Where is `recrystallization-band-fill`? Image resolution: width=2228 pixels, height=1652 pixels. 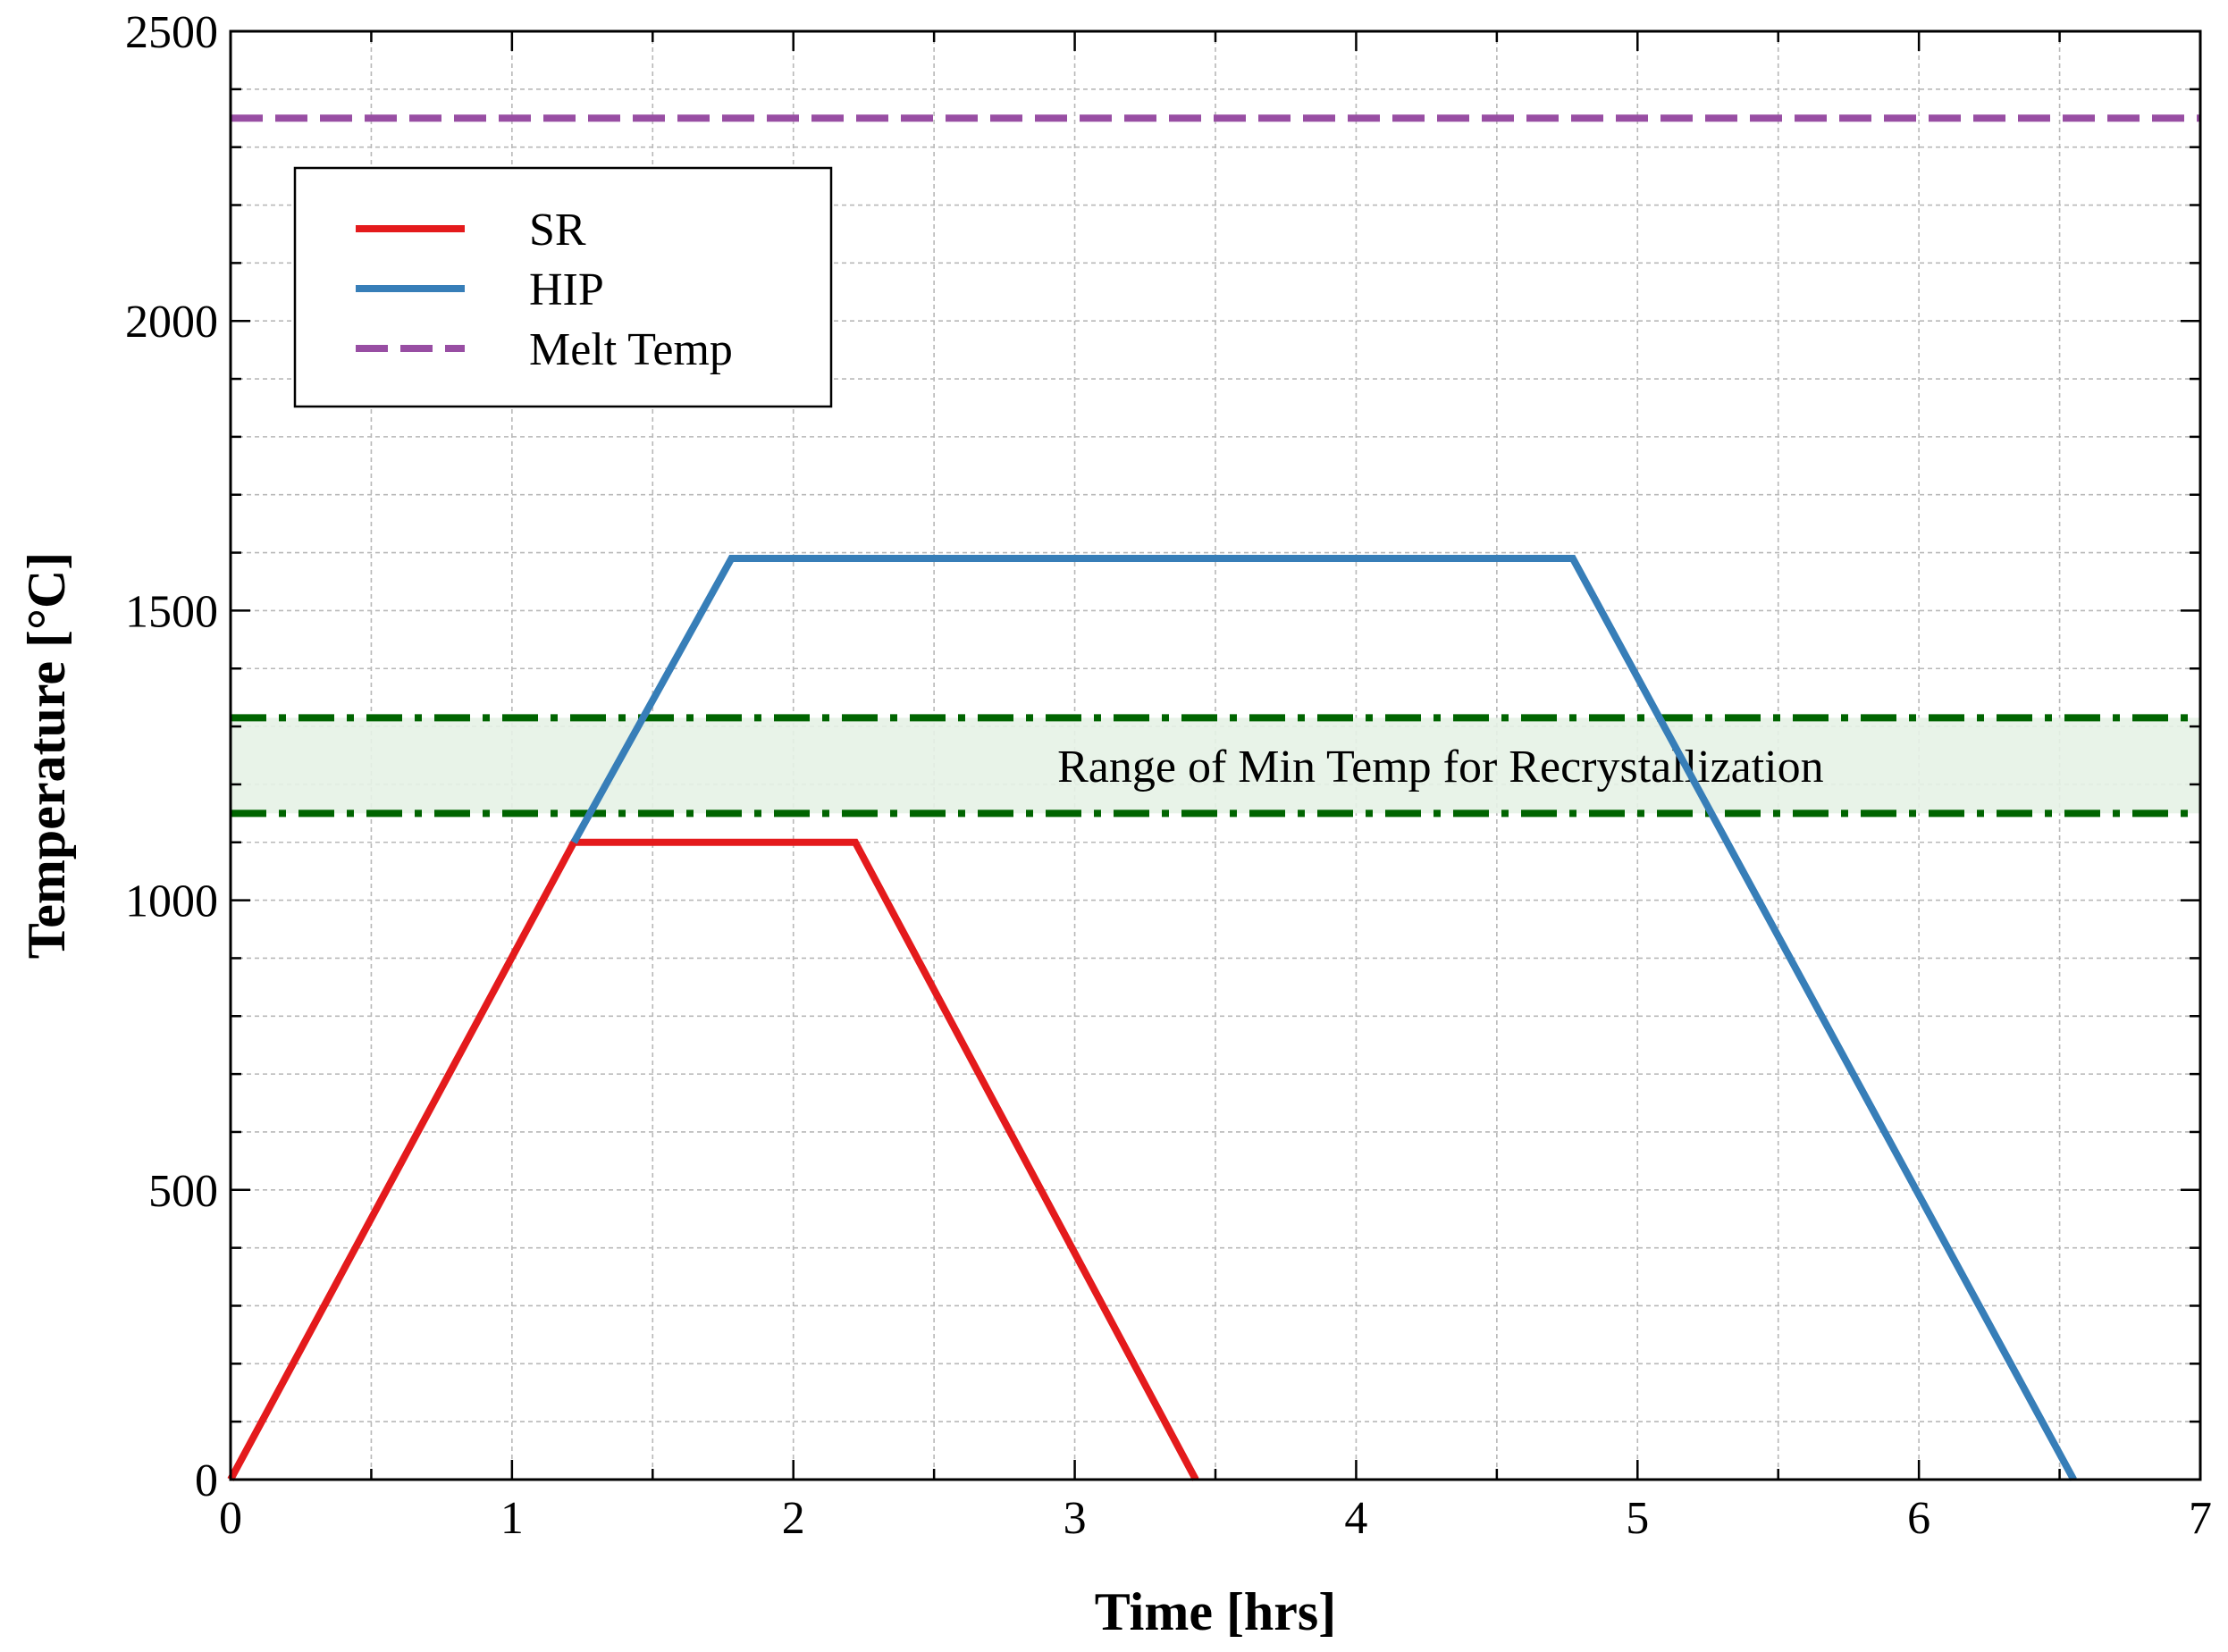
recrystallization-band-fill is located at coordinates (1215, 765).